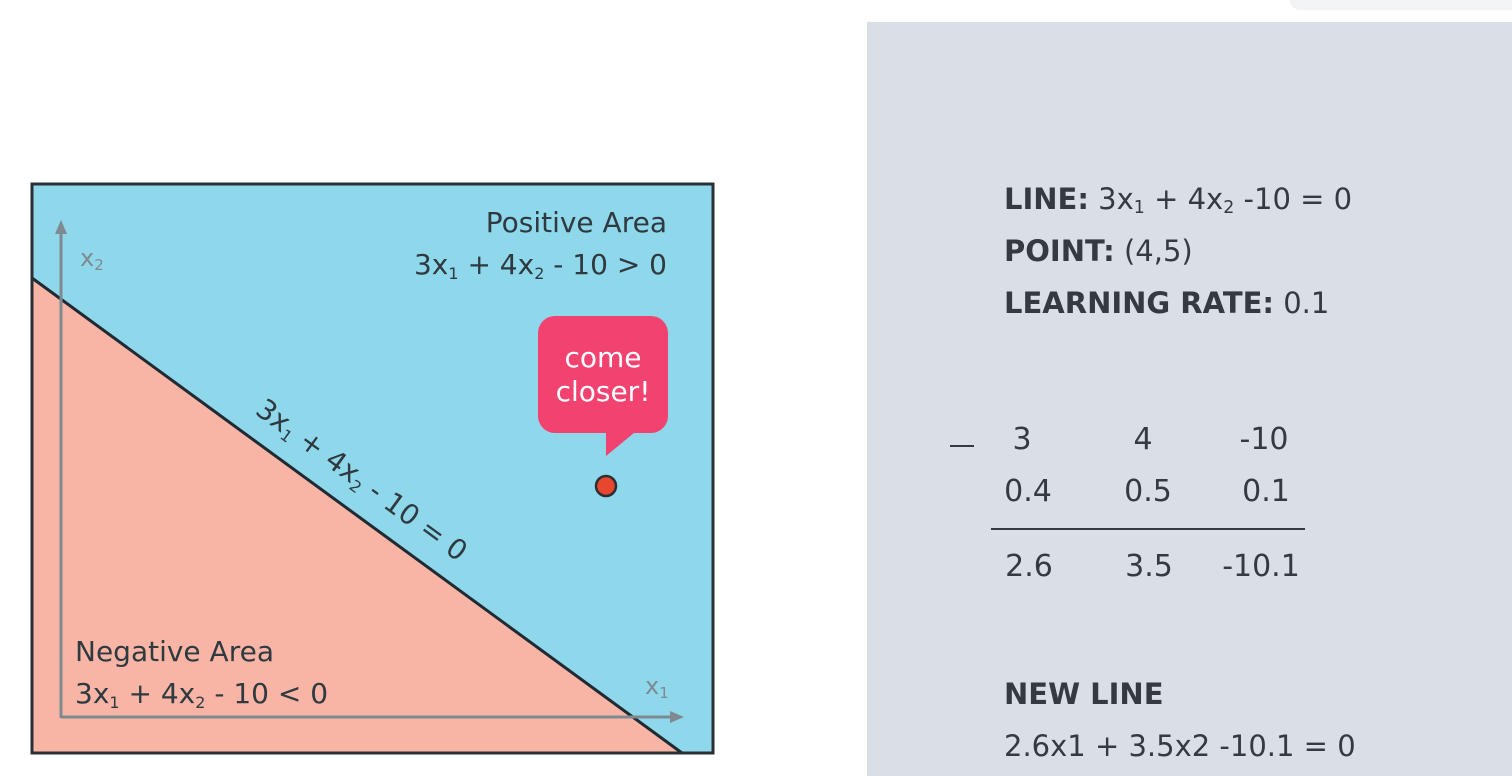  I want to click on result-cell: 3.5, so click(1149, 566).